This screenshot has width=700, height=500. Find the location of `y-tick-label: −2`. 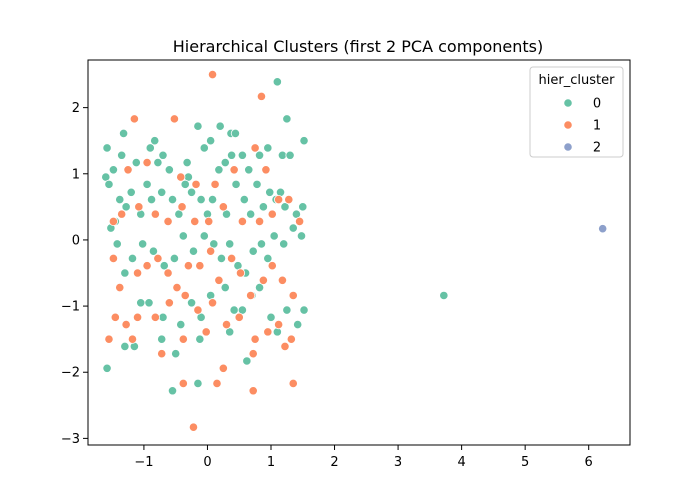

y-tick-label: −2 is located at coordinates (70, 373).